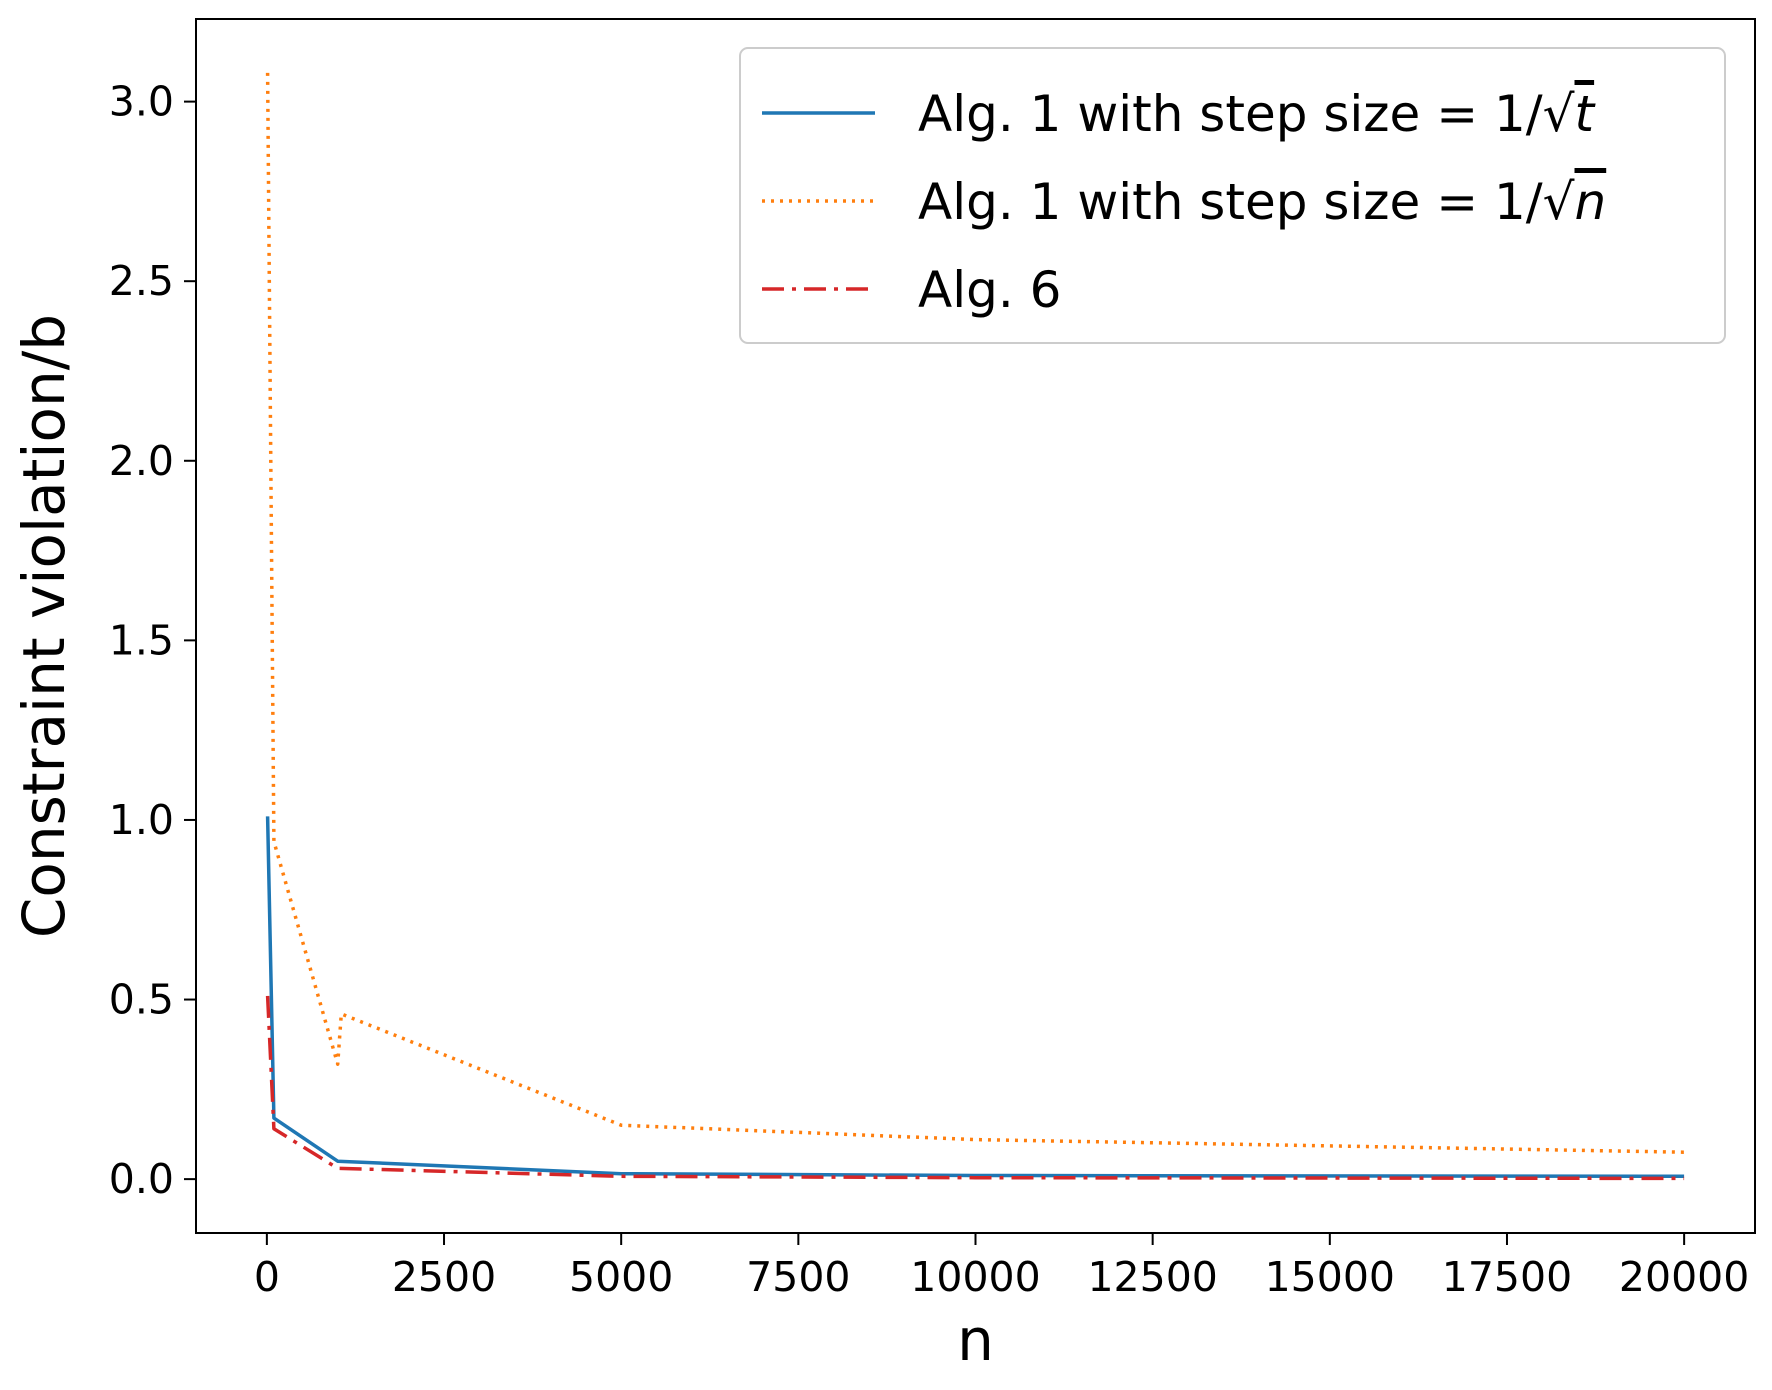 The height and width of the screenshot is (1390, 1772). Describe the element at coordinates (798, 1277) in the screenshot. I see `x-tick-label: 7500` at that location.